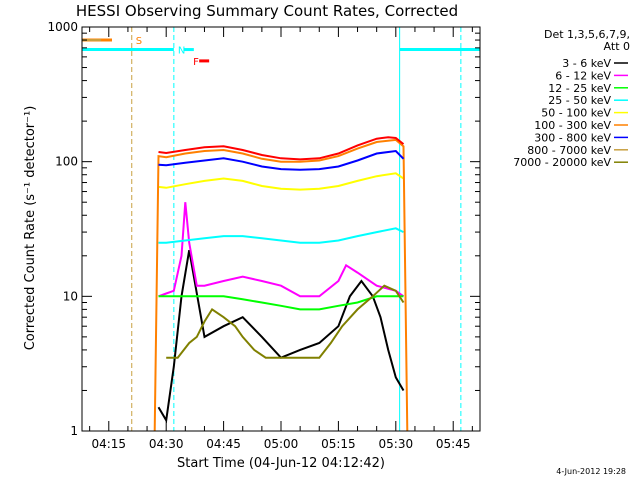  I want to click on x-tick-label: 04:30, so click(166, 444).